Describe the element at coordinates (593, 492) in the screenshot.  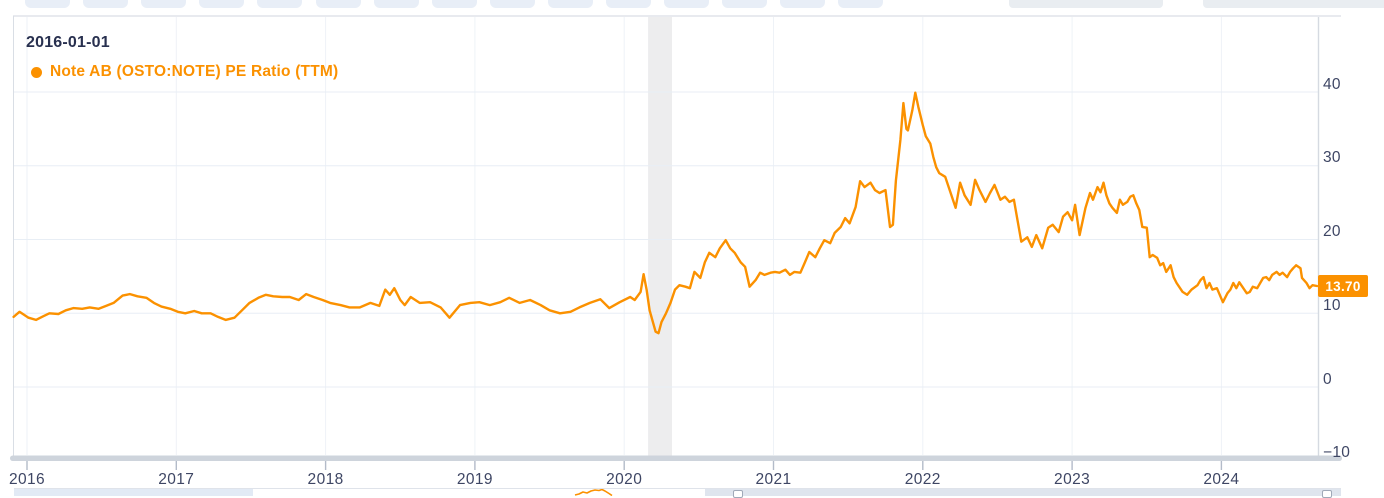
I see `navigator-sparkline-fragment` at that location.